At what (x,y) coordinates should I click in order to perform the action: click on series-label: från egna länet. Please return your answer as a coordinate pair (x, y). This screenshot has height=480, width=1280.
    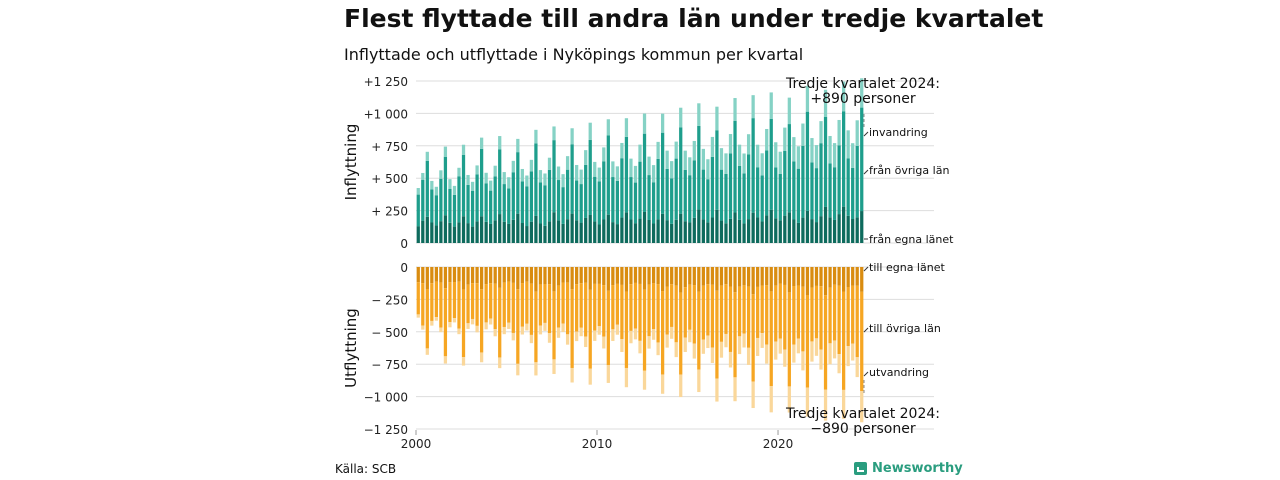
    Looking at the image, I should click on (911, 239).